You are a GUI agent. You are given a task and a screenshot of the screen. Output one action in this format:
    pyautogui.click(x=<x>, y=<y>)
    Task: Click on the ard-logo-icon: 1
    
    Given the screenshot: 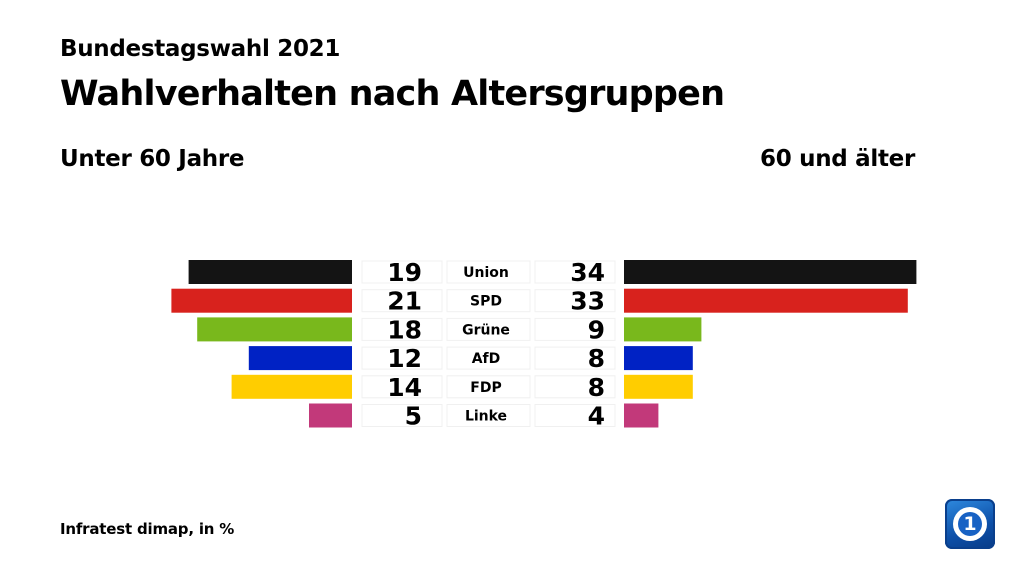 What is the action you would take?
    pyautogui.click(x=970, y=524)
    